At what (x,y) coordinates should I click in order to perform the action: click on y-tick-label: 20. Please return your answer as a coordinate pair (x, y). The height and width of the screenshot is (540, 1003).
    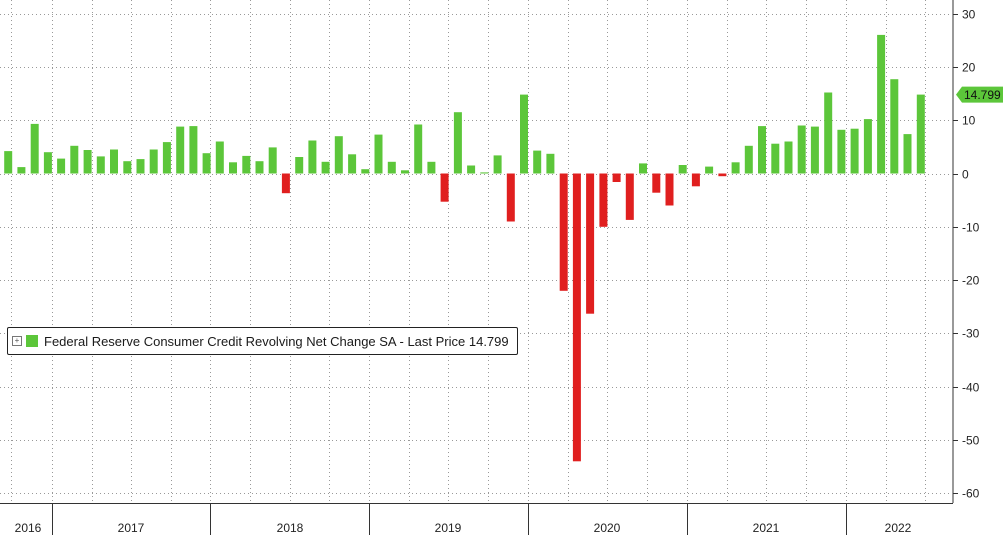
    Looking at the image, I should click on (969, 68).